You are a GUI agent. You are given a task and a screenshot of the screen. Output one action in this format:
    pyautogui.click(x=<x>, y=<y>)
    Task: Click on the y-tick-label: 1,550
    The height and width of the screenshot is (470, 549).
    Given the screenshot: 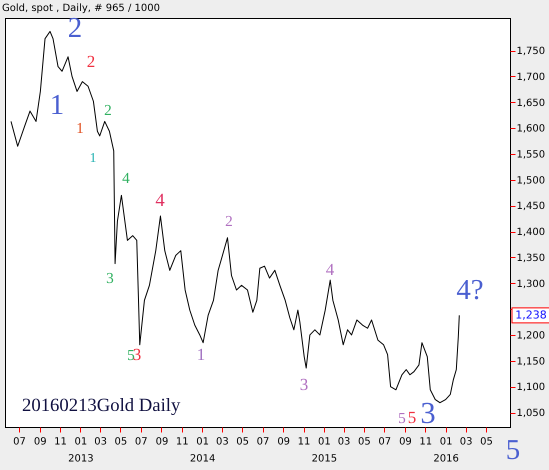 What is the action you would take?
    pyautogui.click(x=531, y=154)
    